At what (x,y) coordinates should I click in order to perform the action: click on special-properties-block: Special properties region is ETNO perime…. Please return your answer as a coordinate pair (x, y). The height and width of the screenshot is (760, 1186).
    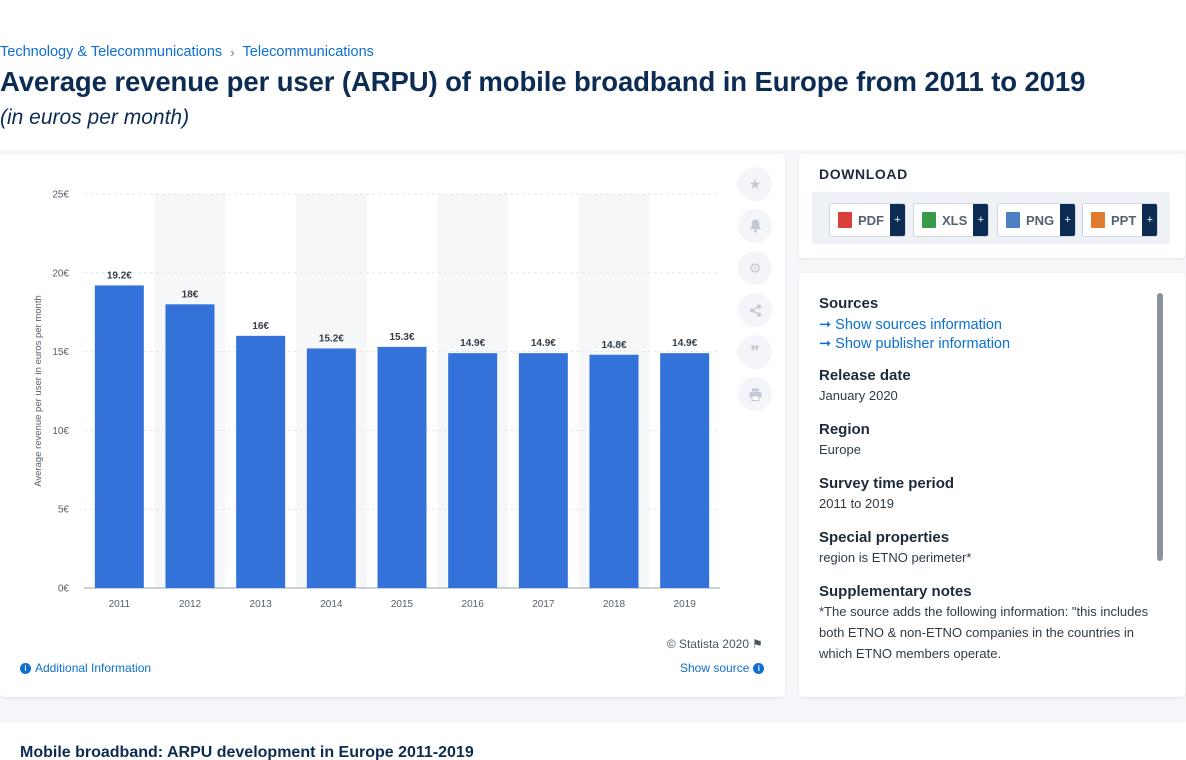
    Looking at the image, I should click on (984, 548).